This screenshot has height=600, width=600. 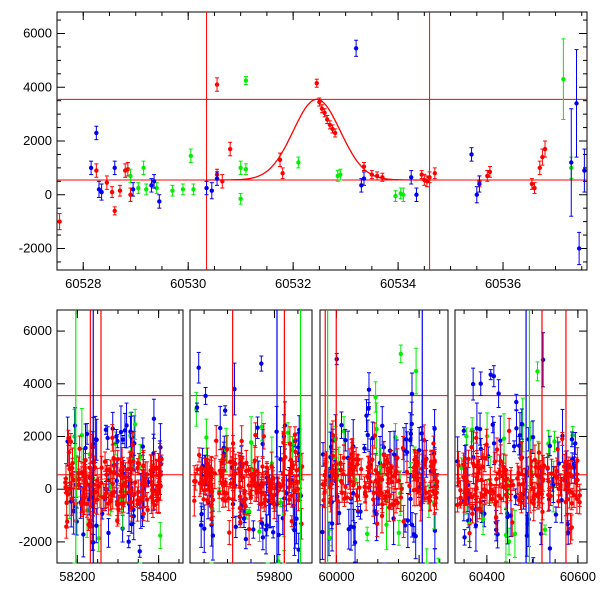 I want to click on x-tick-label: 60536, so click(x=503, y=283).